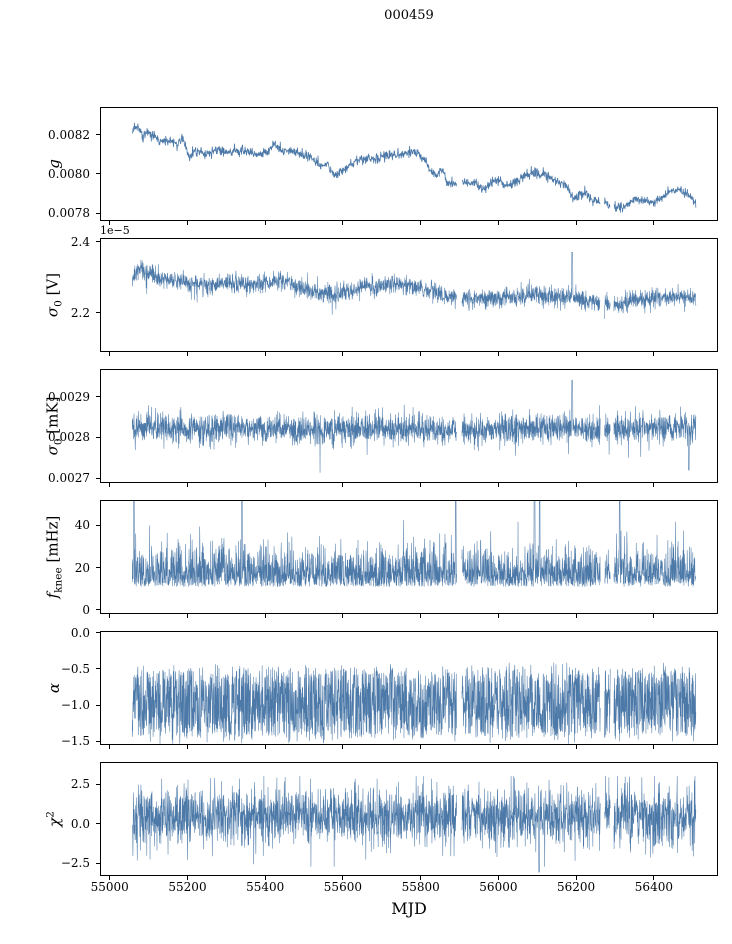  What do you see at coordinates (576, 887) in the screenshot?
I see `x-tick-label: 56200` at bounding box center [576, 887].